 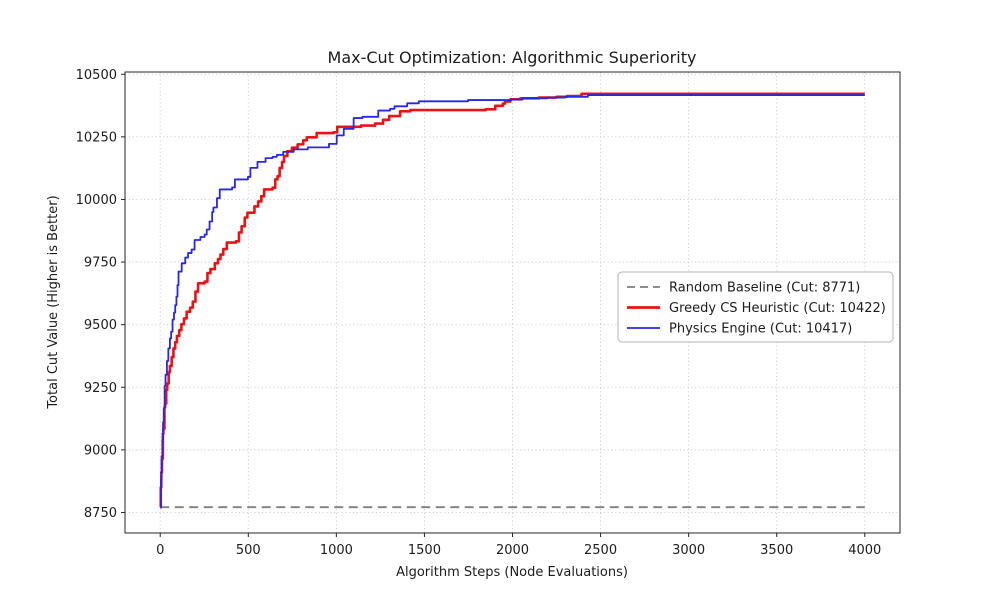 I want to click on y-tick-label: 8750, so click(x=100, y=513).